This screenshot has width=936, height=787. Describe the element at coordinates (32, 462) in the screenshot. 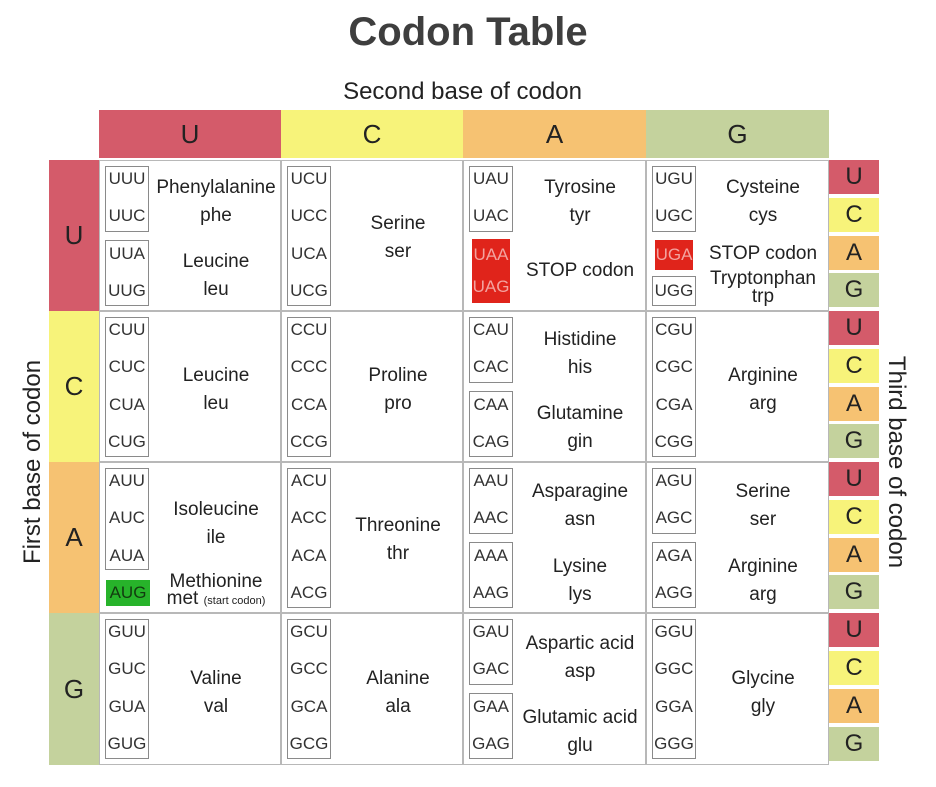

I see `first-base-label: First base of codon` at that location.